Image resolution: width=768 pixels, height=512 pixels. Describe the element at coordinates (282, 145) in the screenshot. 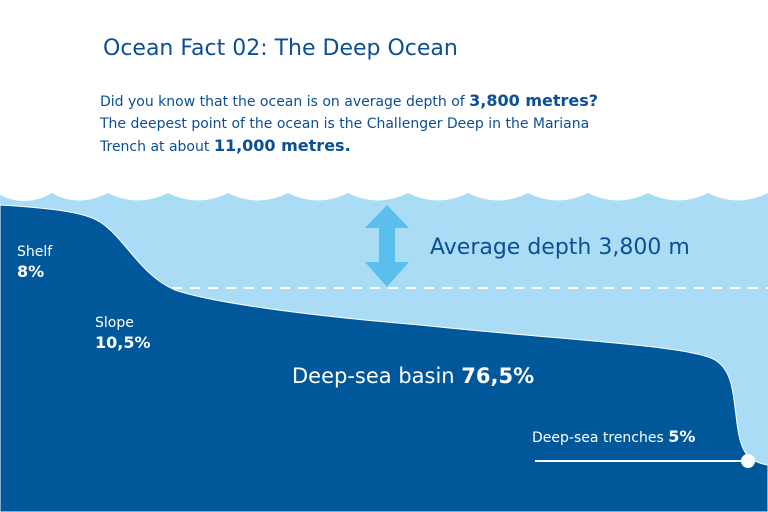

I see `intro-line3-bold: 11,000 metres.` at that location.